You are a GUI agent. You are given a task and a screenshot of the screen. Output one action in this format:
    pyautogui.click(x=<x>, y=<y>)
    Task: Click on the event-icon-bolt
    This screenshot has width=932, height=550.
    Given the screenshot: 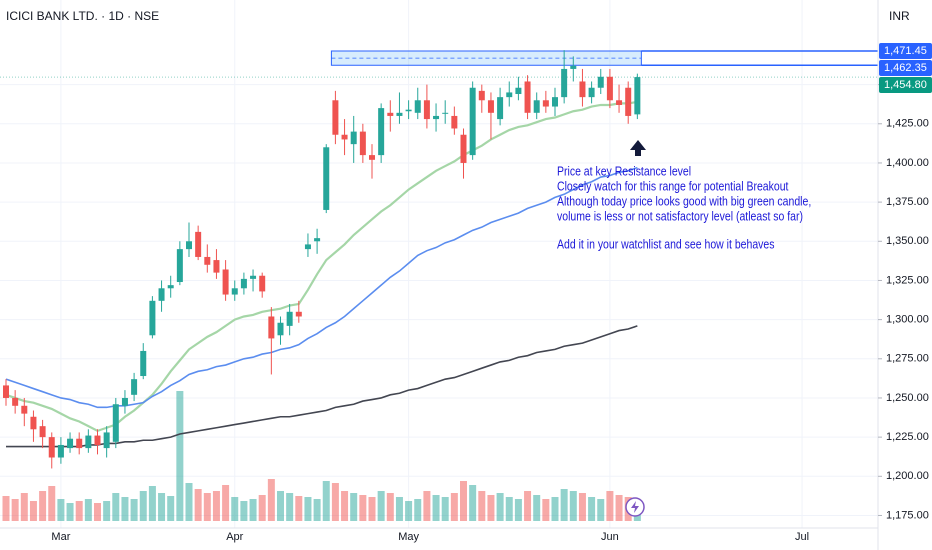 What is the action you would take?
    pyautogui.click(x=635, y=507)
    